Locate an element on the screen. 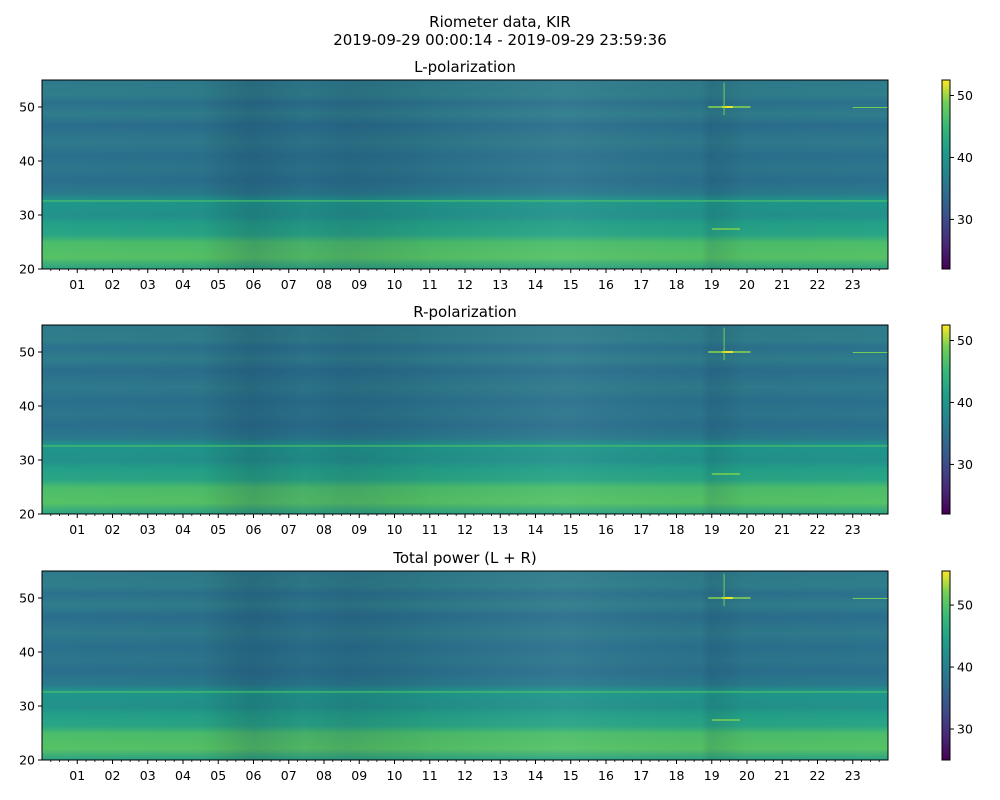  figure-title: Riometer data, KIR is located at coordinates (500, 22).